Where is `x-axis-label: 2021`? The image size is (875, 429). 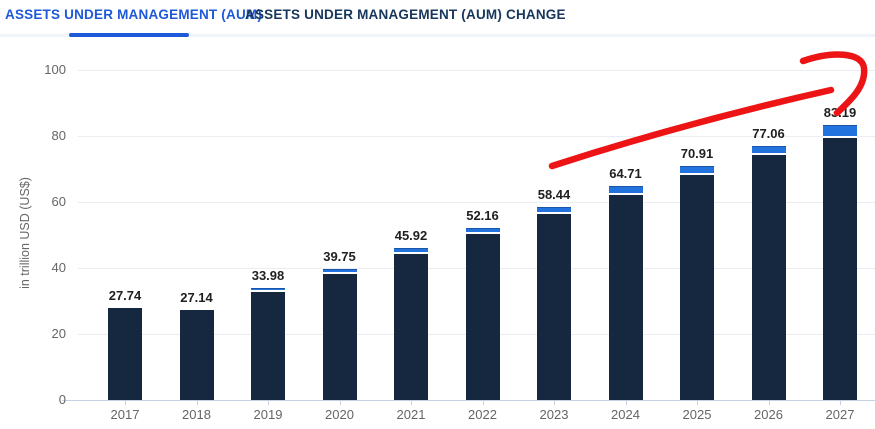 x-axis-label: 2021 is located at coordinates (411, 414).